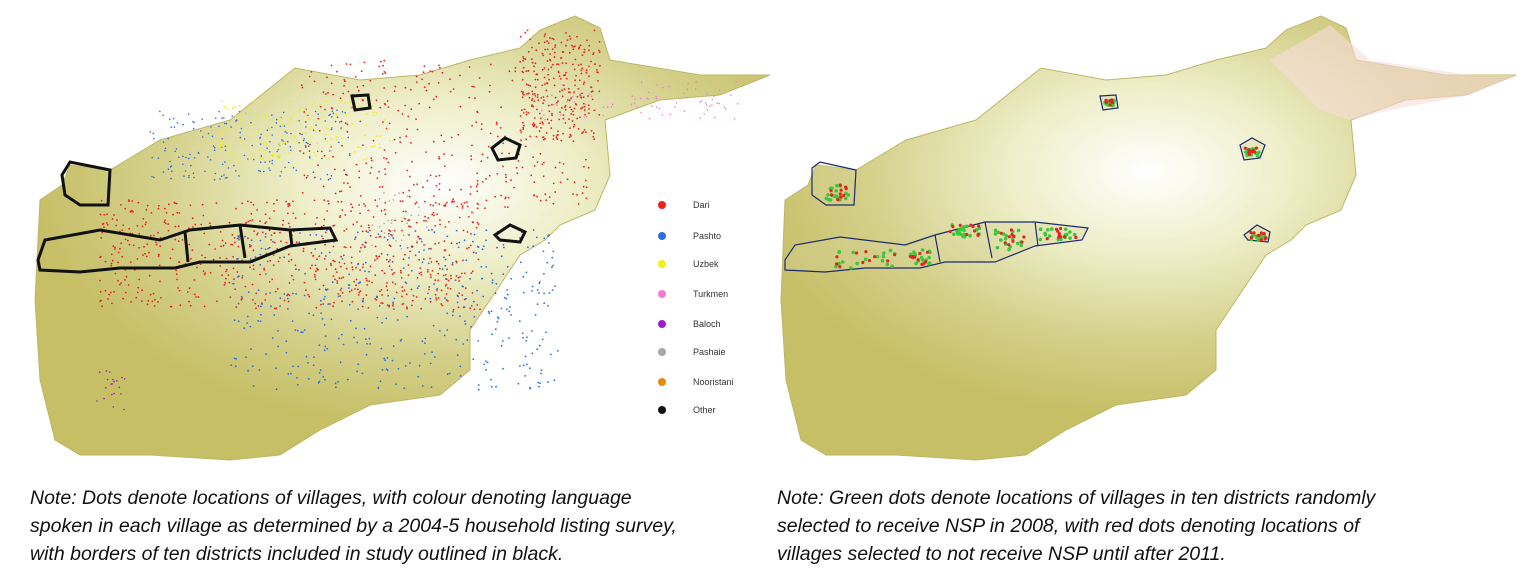 The height and width of the screenshot is (577, 1533). I want to click on district-border, so click(986, 242).